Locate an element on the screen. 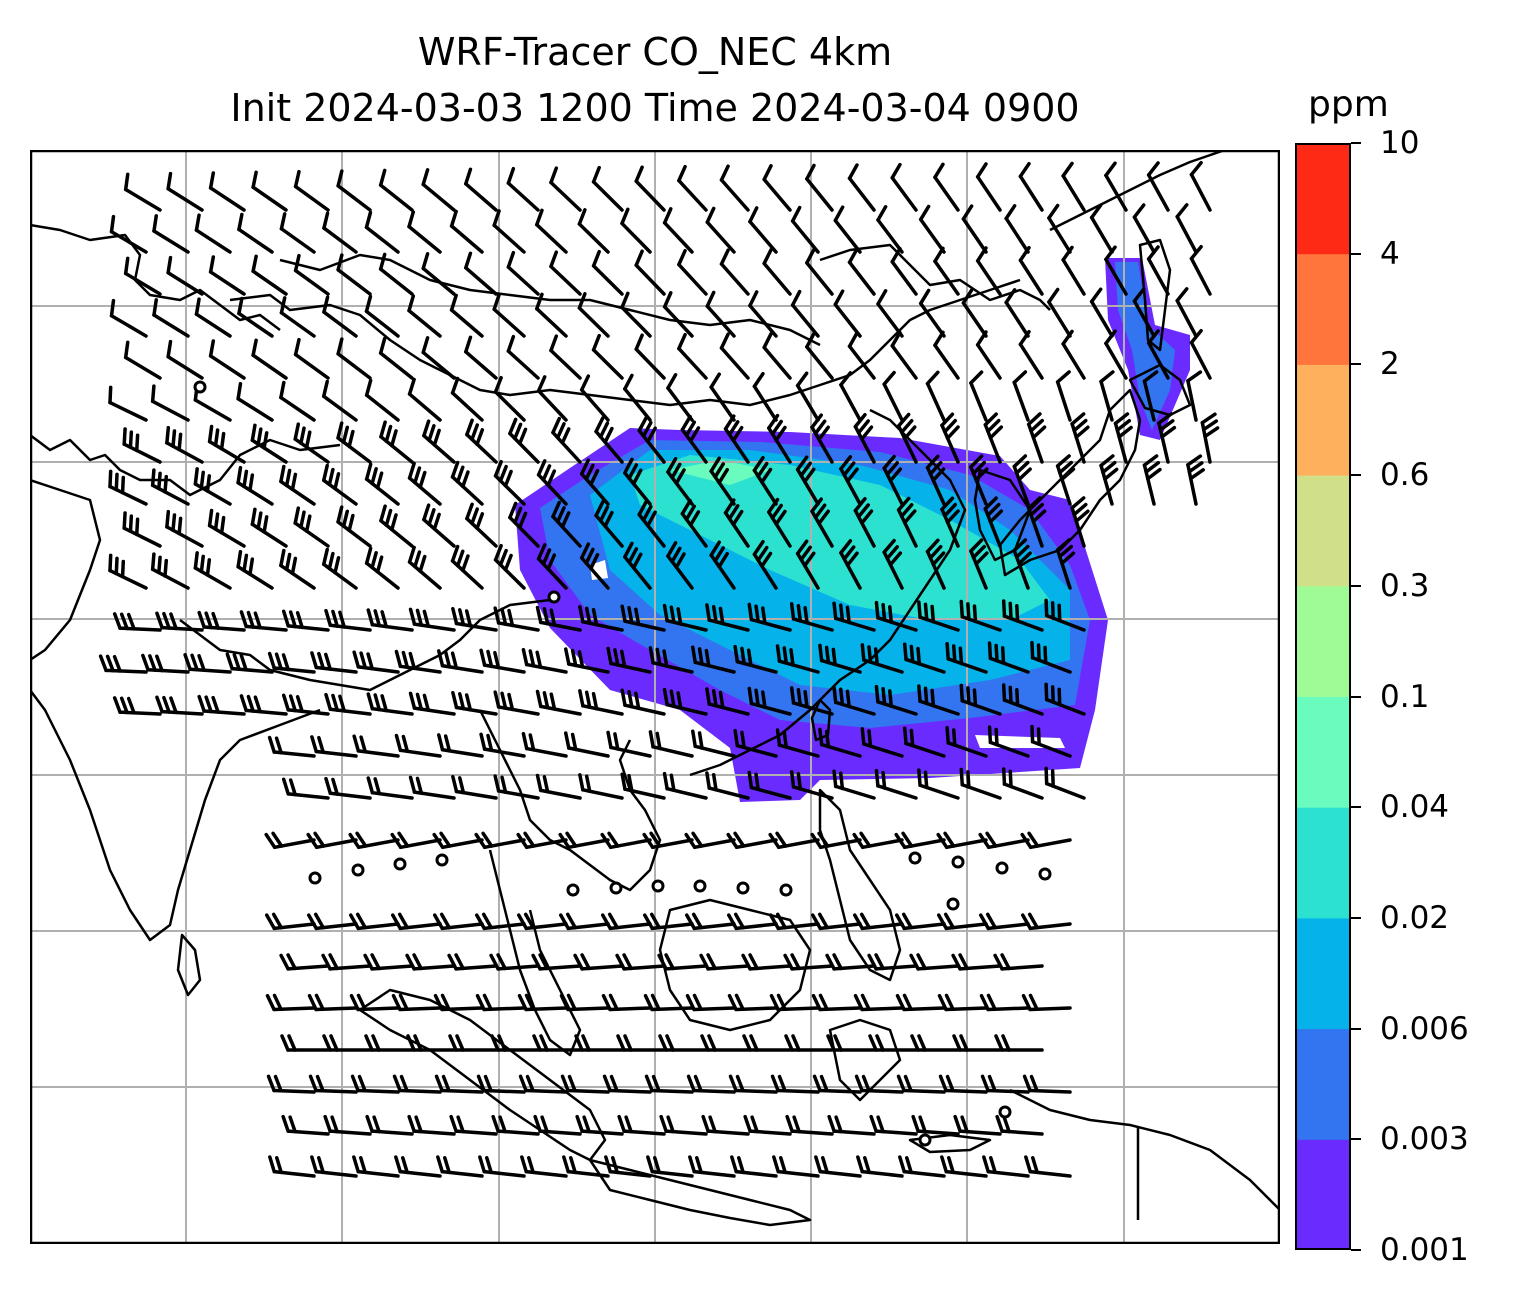 This screenshot has height=1306, width=1528. border-mongolia is located at coordinates (550, 300).